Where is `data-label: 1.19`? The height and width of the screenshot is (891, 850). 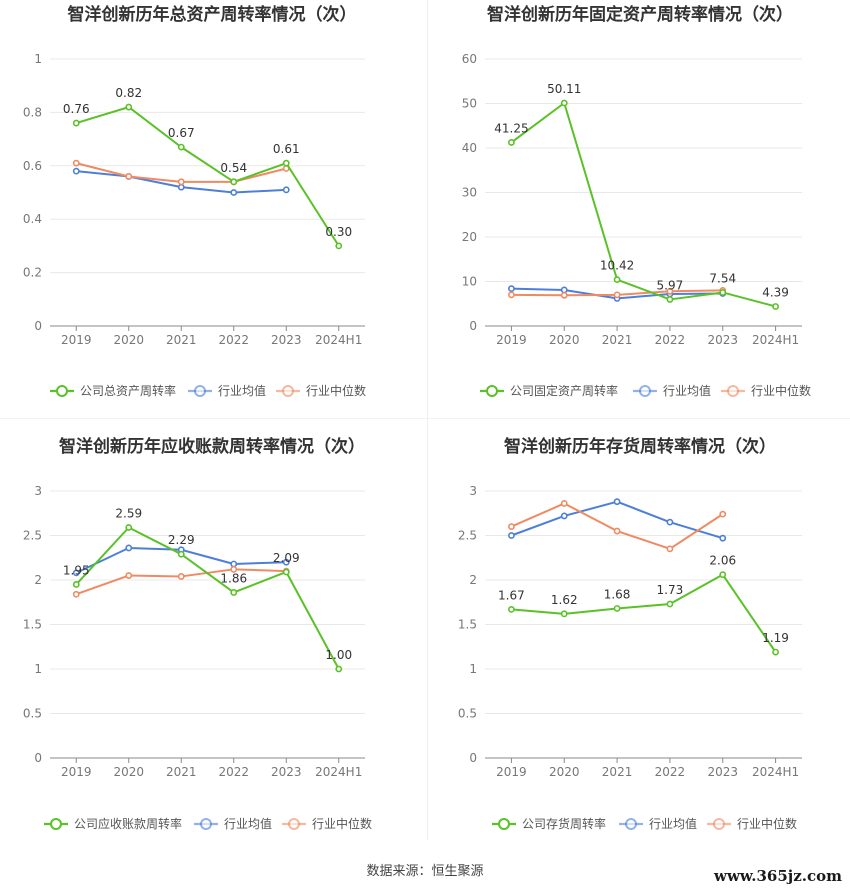 data-label: 1.19 is located at coordinates (775, 638).